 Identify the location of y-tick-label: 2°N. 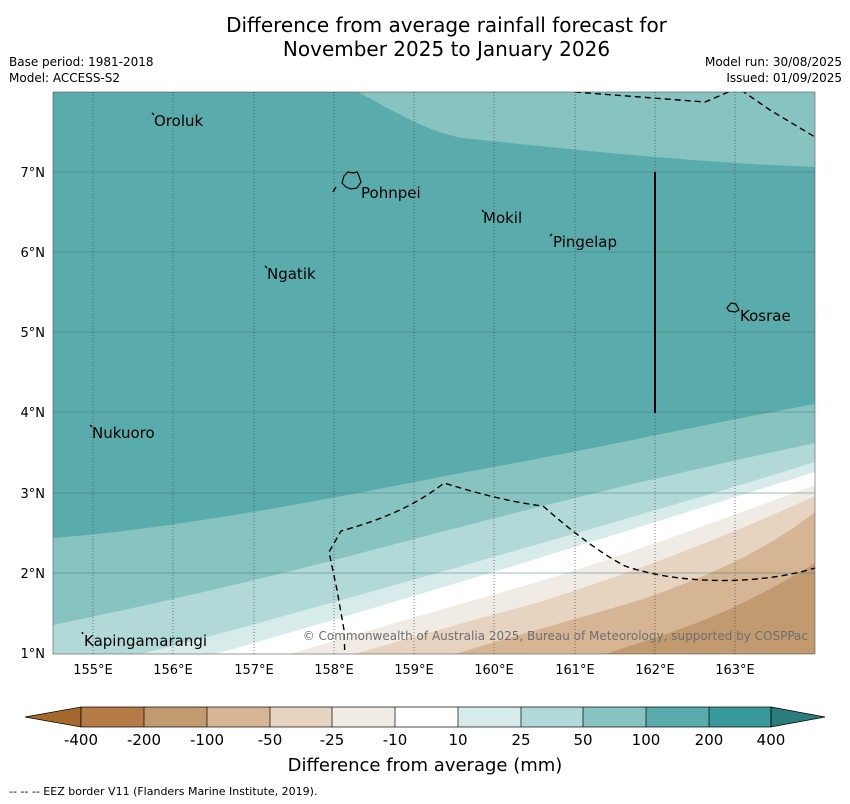
(33, 574).